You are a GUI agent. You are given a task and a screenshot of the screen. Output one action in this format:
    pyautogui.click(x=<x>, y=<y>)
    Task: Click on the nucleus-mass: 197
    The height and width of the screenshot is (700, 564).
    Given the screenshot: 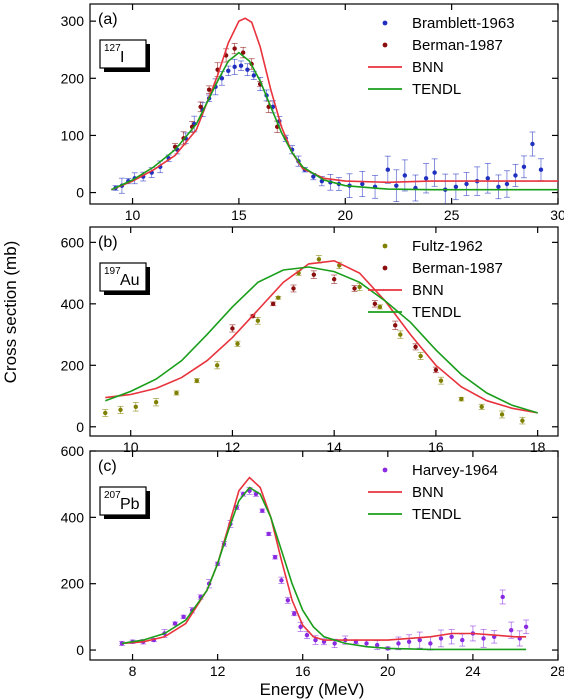 What is the action you would take?
    pyautogui.click(x=112, y=271)
    